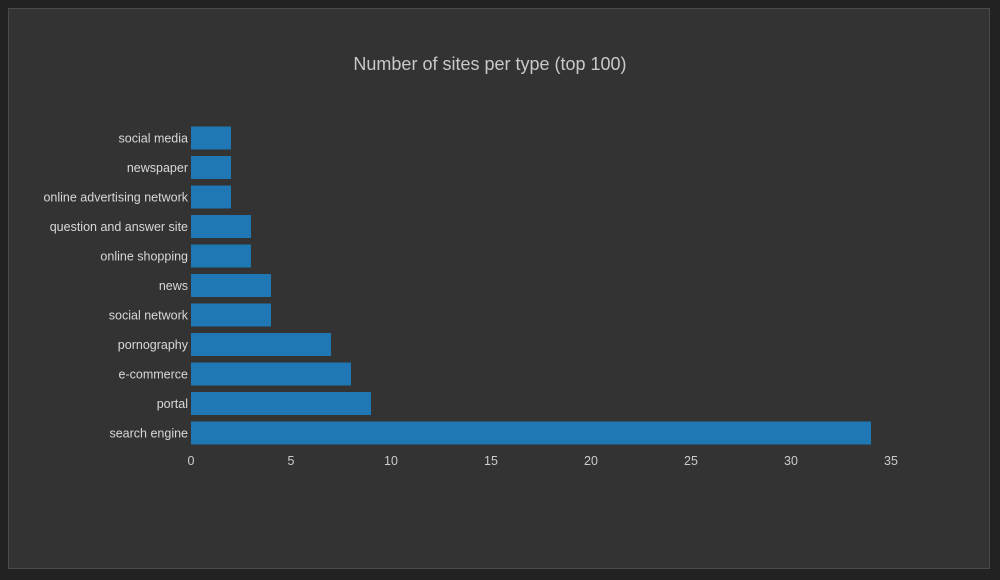 The width and height of the screenshot is (1000, 580). What do you see at coordinates (231, 285) in the screenshot?
I see `bar-news` at bounding box center [231, 285].